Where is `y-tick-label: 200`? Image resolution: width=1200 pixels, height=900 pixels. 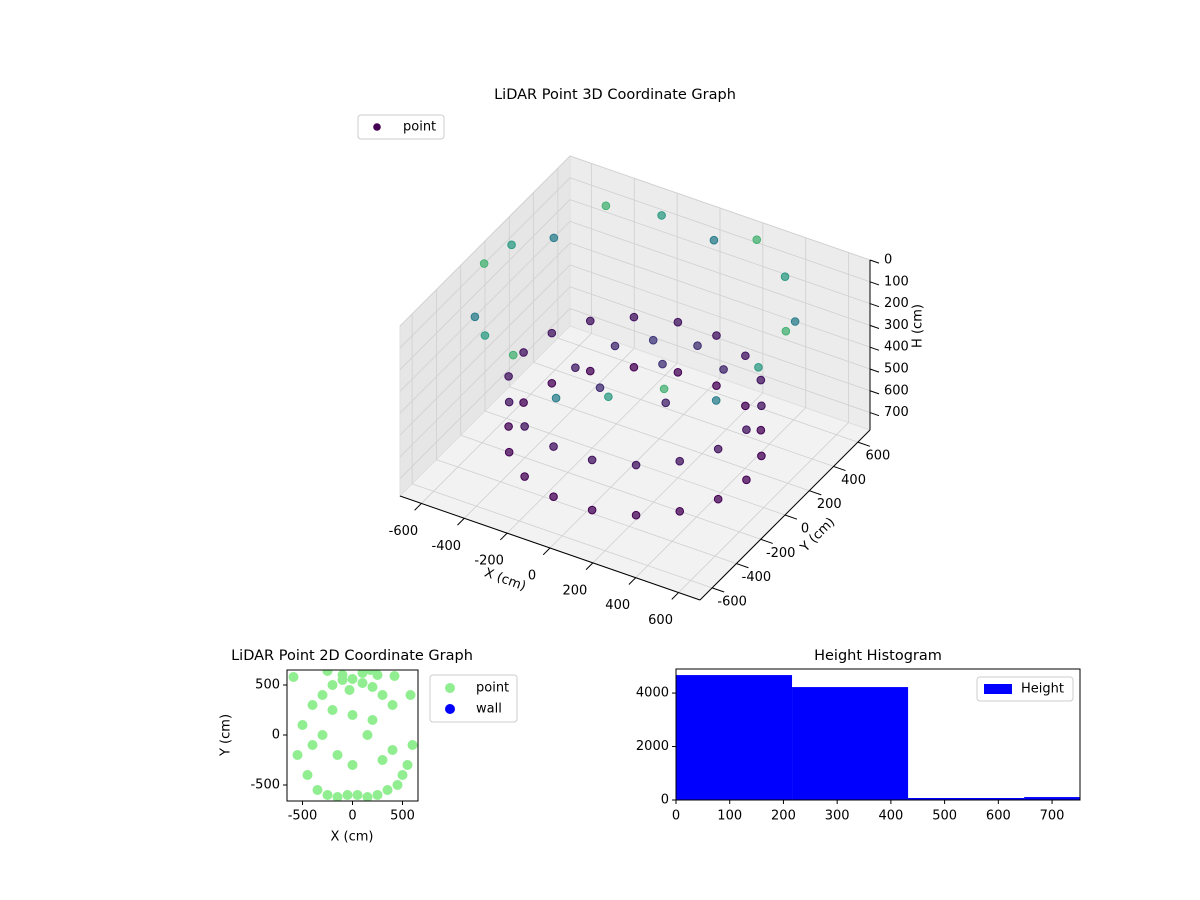
y-tick-label: 200 is located at coordinates (829, 504).